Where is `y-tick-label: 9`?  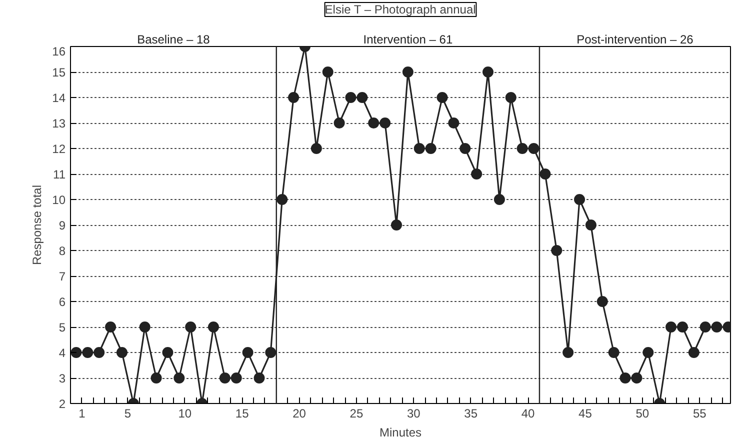
y-tick-label: 9 is located at coordinates (62, 225).